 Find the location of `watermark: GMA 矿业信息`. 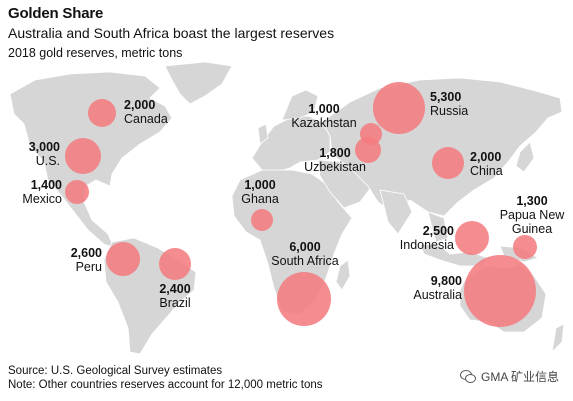

watermark: GMA 矿业信息 is located at coordinates (509, 376).